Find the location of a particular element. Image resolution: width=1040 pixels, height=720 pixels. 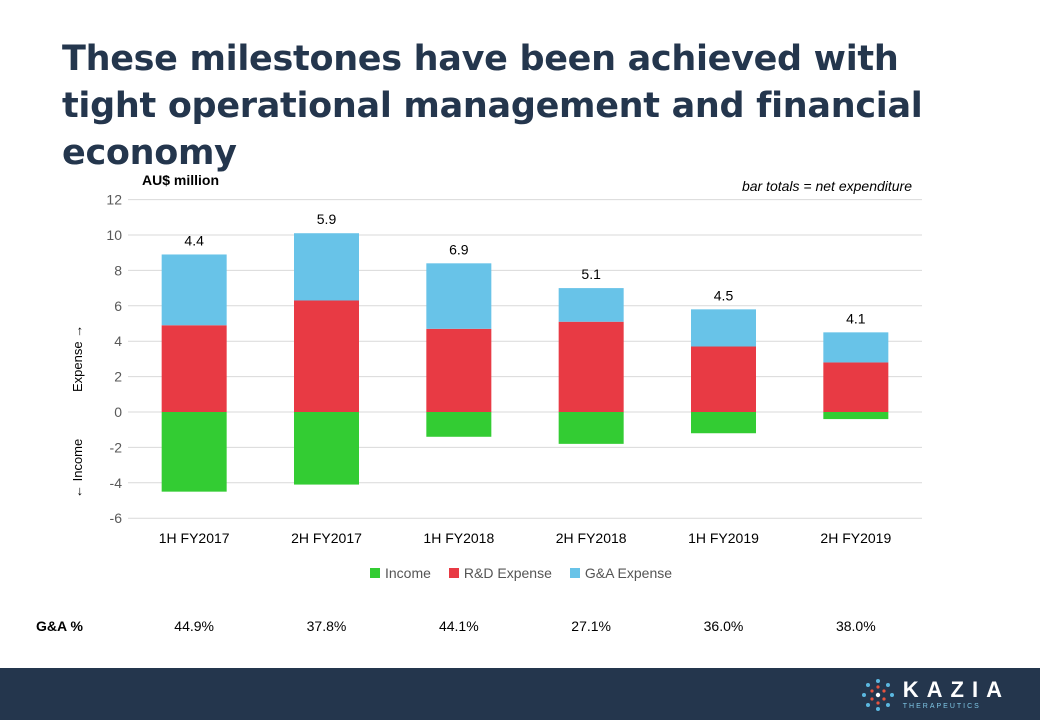

chart-note: bar totals = net expenditure is located at coordinates (826, 186).